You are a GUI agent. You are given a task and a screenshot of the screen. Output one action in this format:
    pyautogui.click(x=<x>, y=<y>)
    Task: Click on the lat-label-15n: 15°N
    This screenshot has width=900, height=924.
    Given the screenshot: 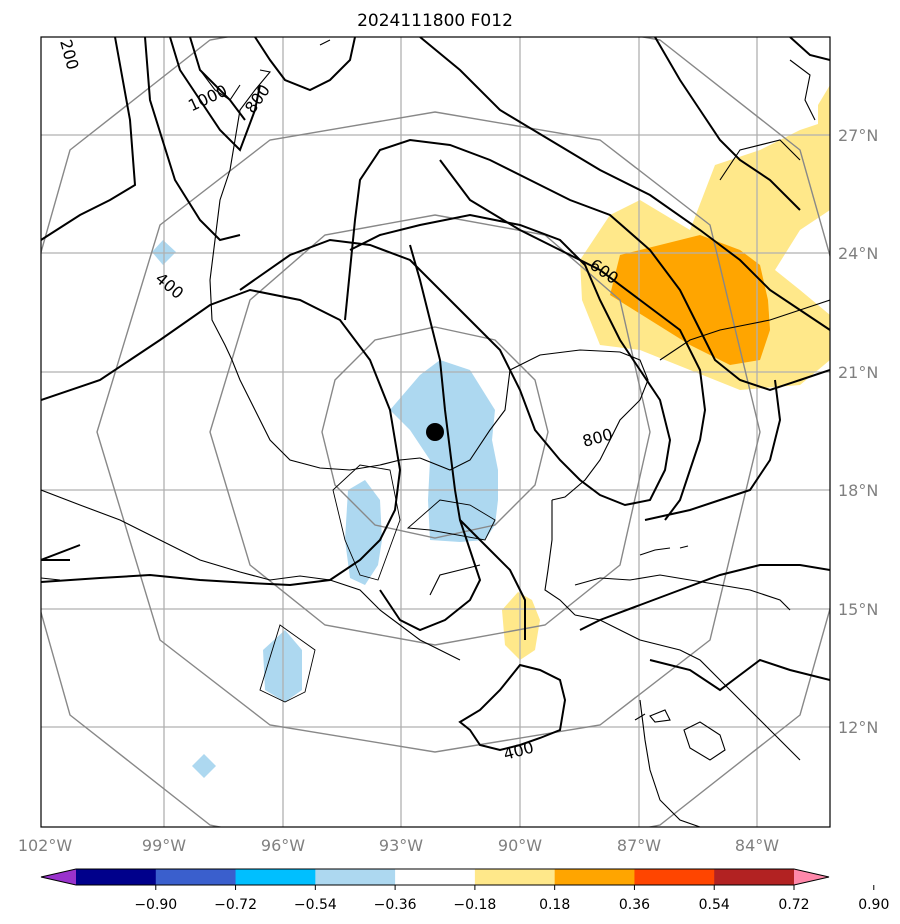 What is the action you would take?
    pyautogui.click(x=858, y=609)
    